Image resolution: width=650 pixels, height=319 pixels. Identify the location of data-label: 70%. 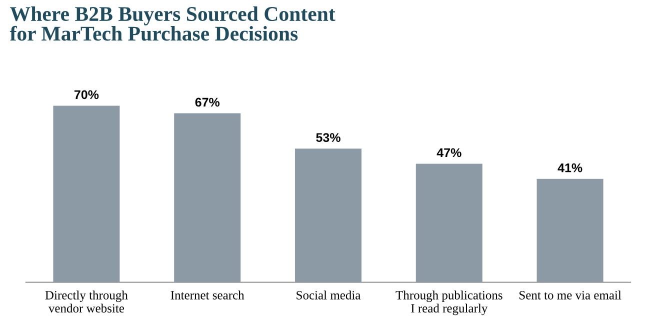
(86, 95).